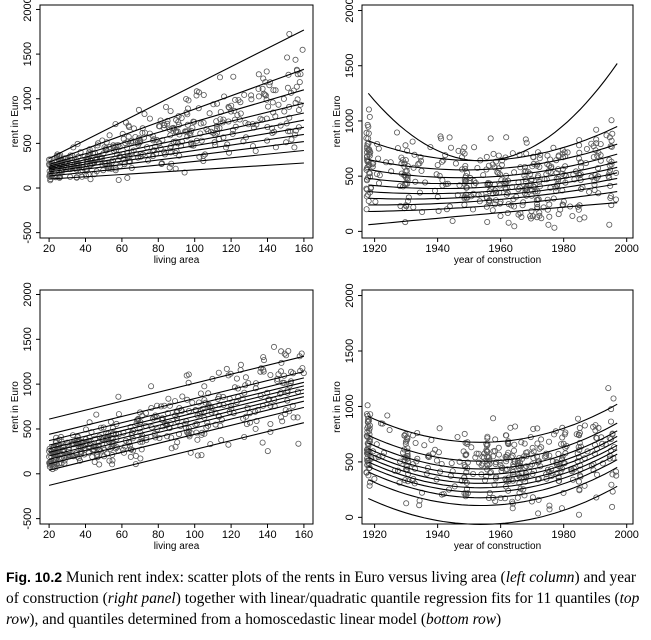 This screenshot has width=651, height=640. Describe the element at coordinates (28, 143) in the screenshot. I see `y-tick-label: 500` at that location.